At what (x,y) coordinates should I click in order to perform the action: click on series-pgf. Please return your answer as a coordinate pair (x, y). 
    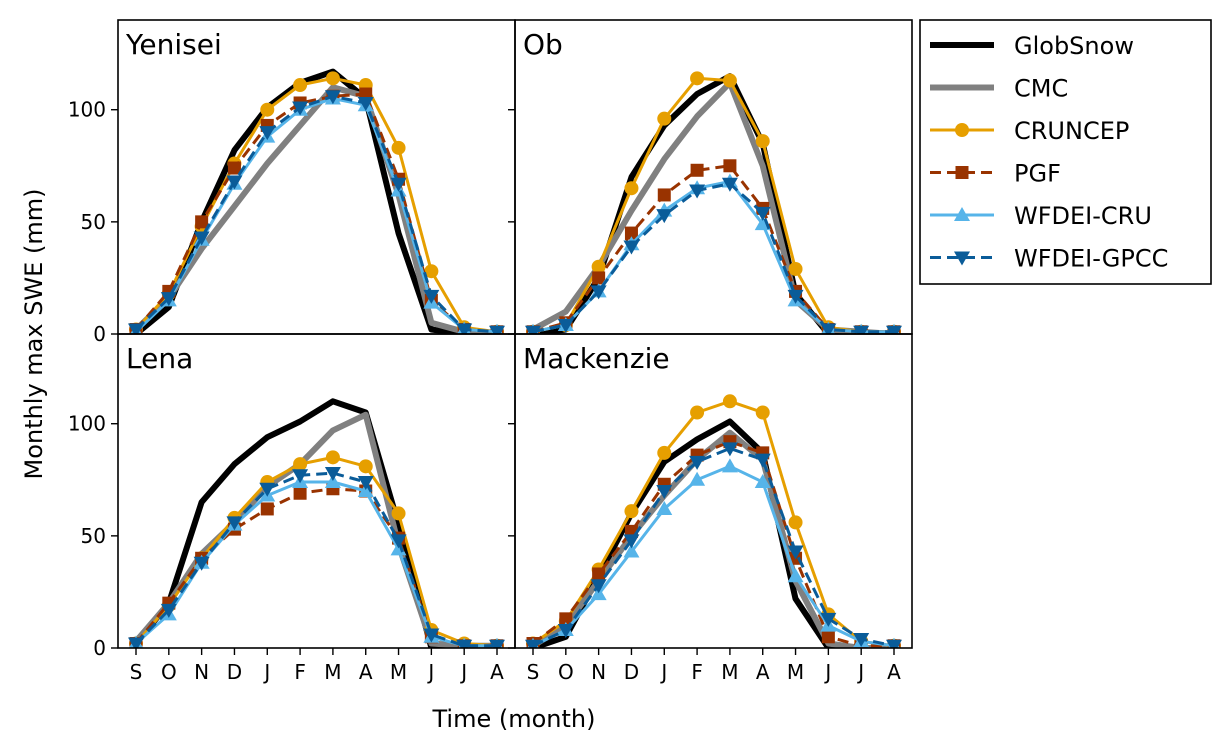
    Looking at the image, I should click on (713, 541).